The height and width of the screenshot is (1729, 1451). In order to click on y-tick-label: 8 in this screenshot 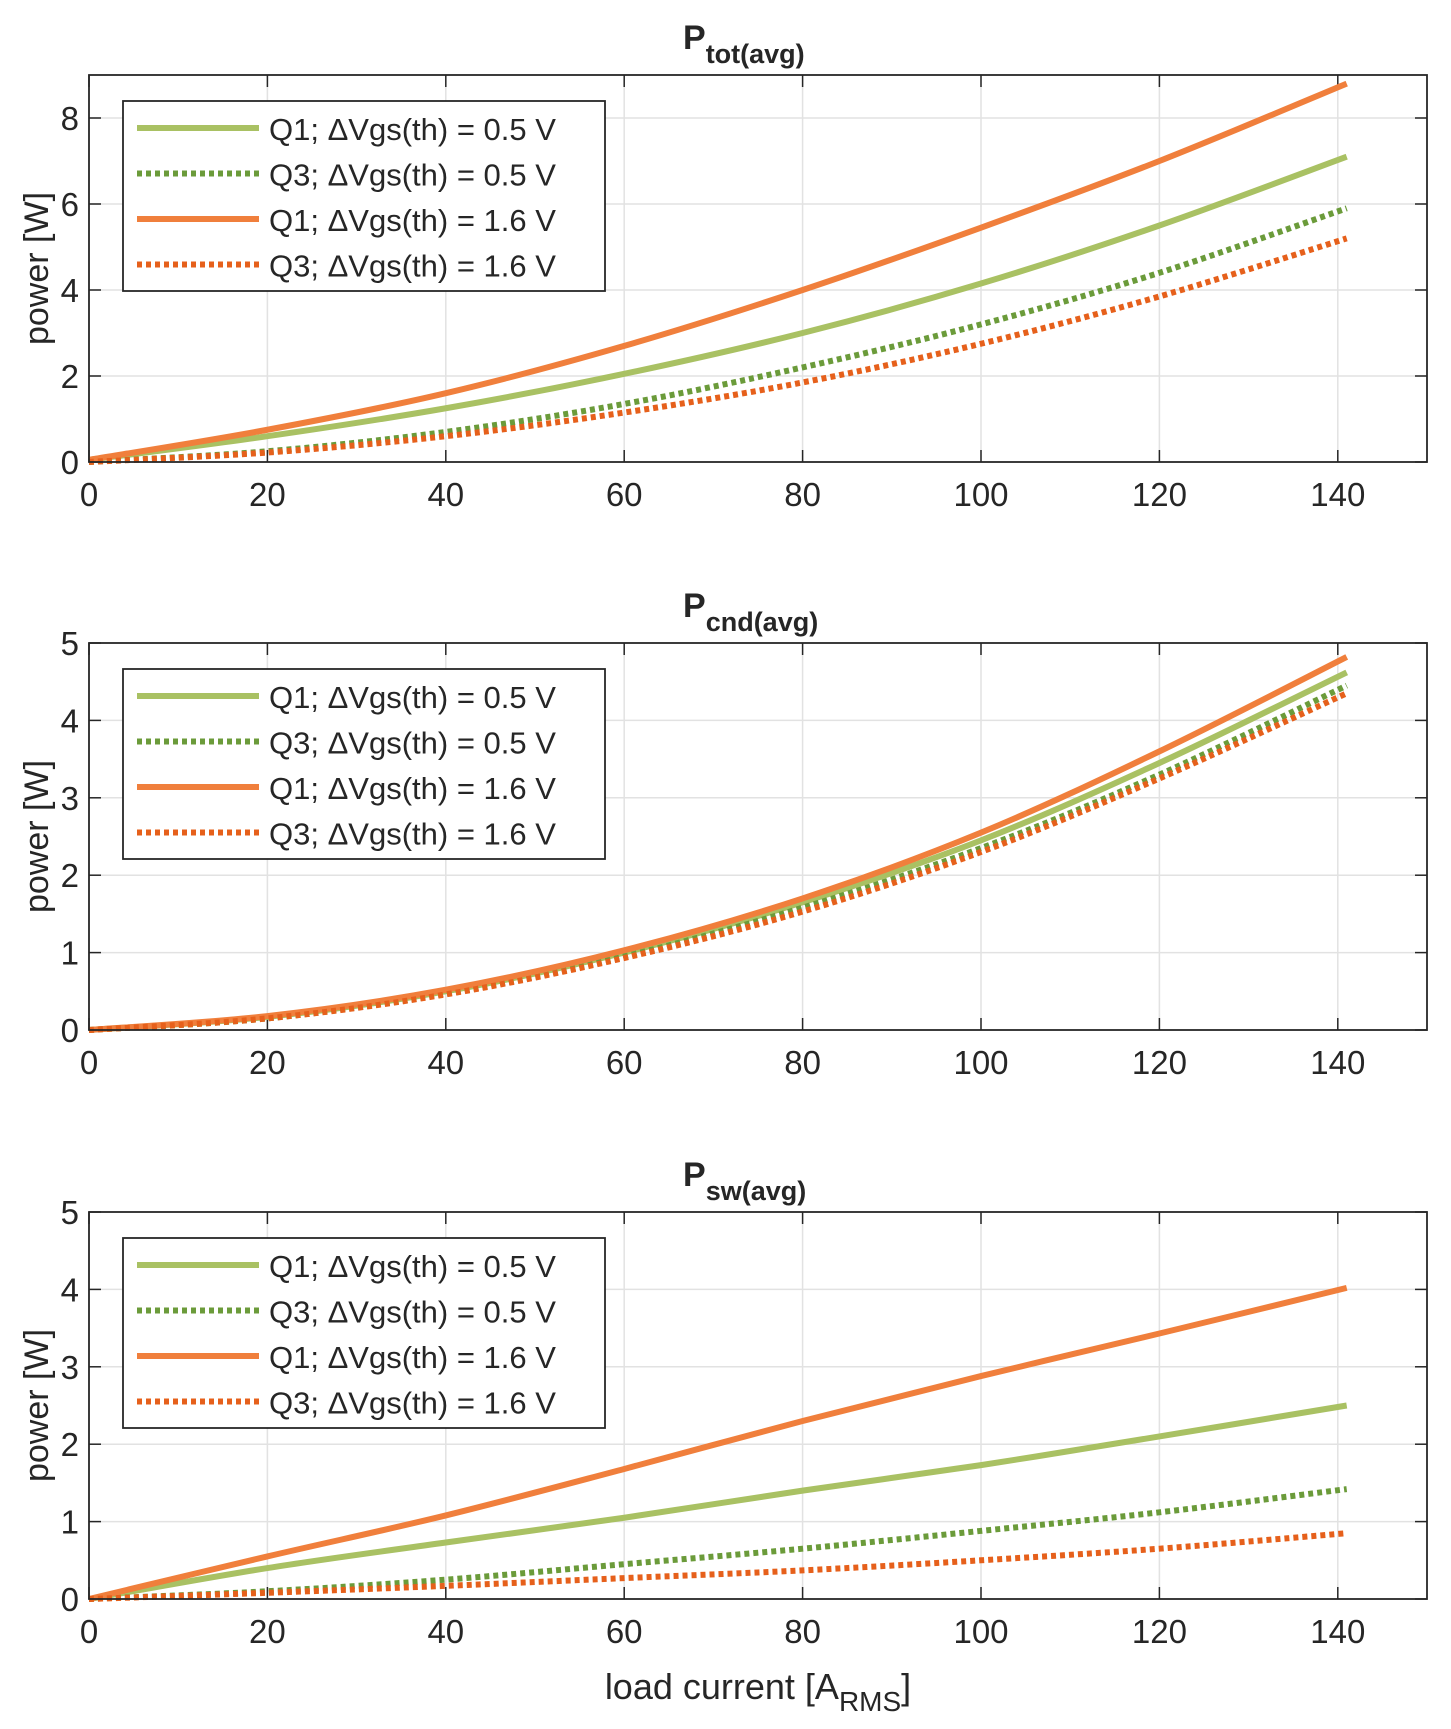, I will do `click(70, 118)`.